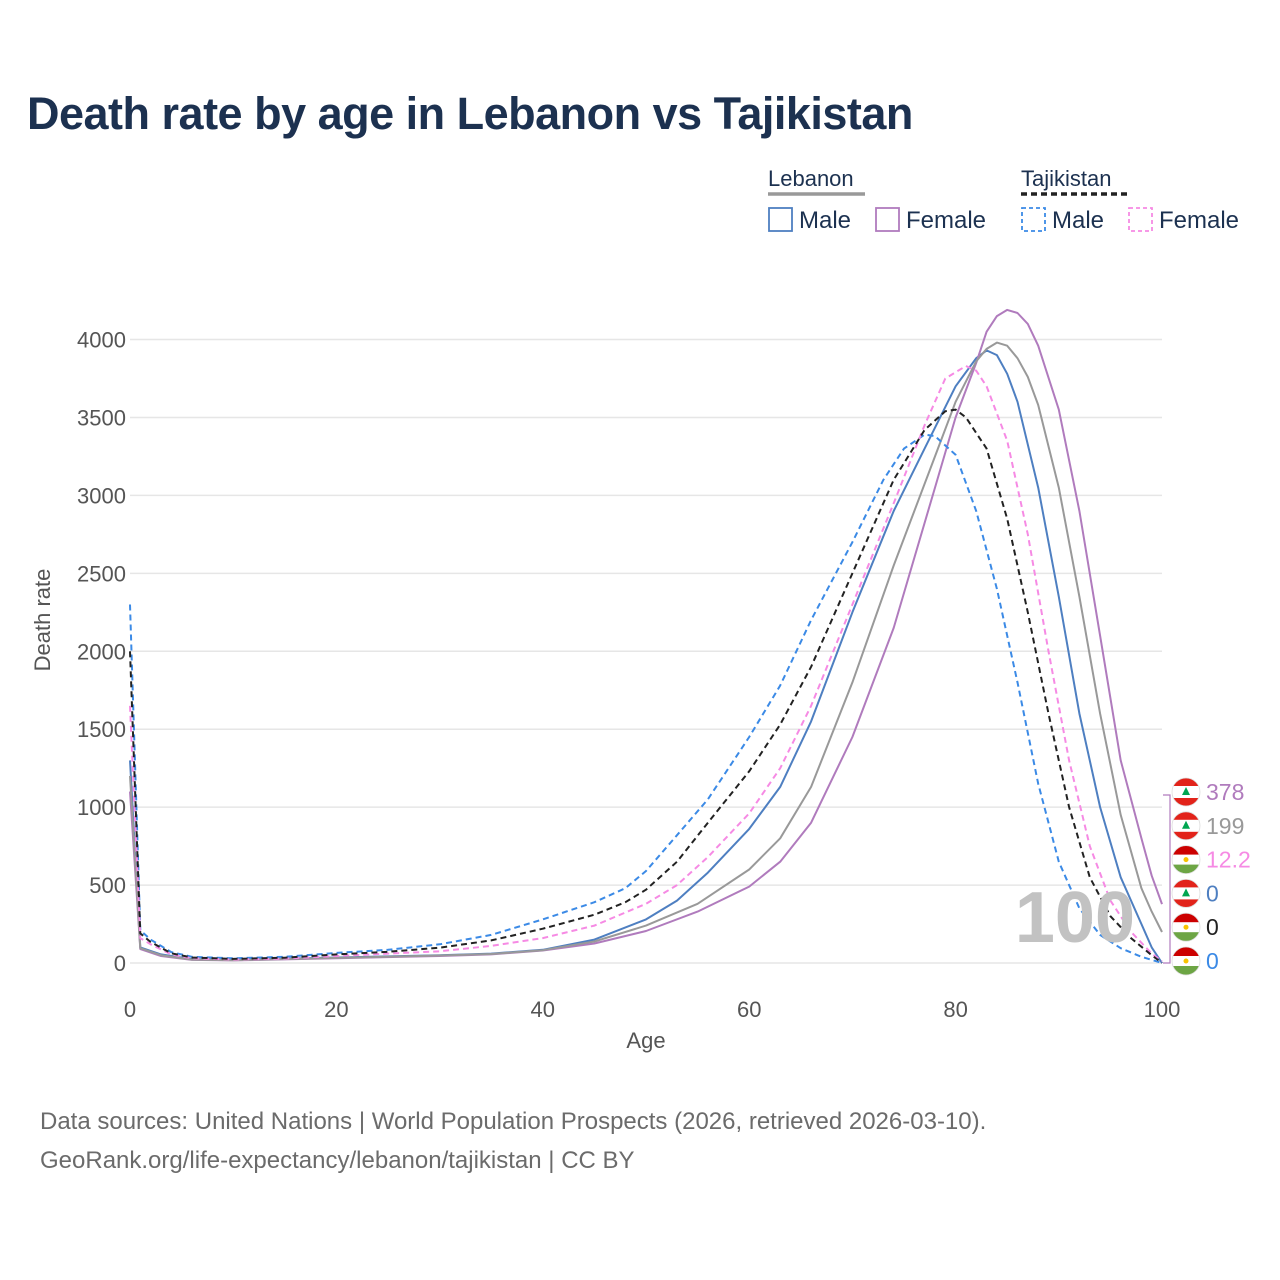 The width and height of the screenshot is (1280, 1280). Describe the element at coordinates (107, 885) in the screenshot. I see `y-tick-label: 500` at that location.